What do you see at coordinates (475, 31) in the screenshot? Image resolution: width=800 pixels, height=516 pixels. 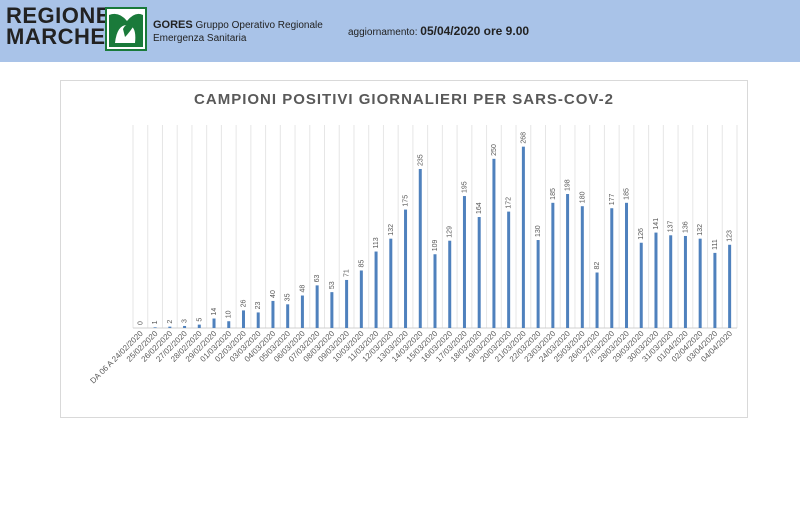 I see `update-value: 05/04/2020 ore 9.00` at bounding box center [475, 31].